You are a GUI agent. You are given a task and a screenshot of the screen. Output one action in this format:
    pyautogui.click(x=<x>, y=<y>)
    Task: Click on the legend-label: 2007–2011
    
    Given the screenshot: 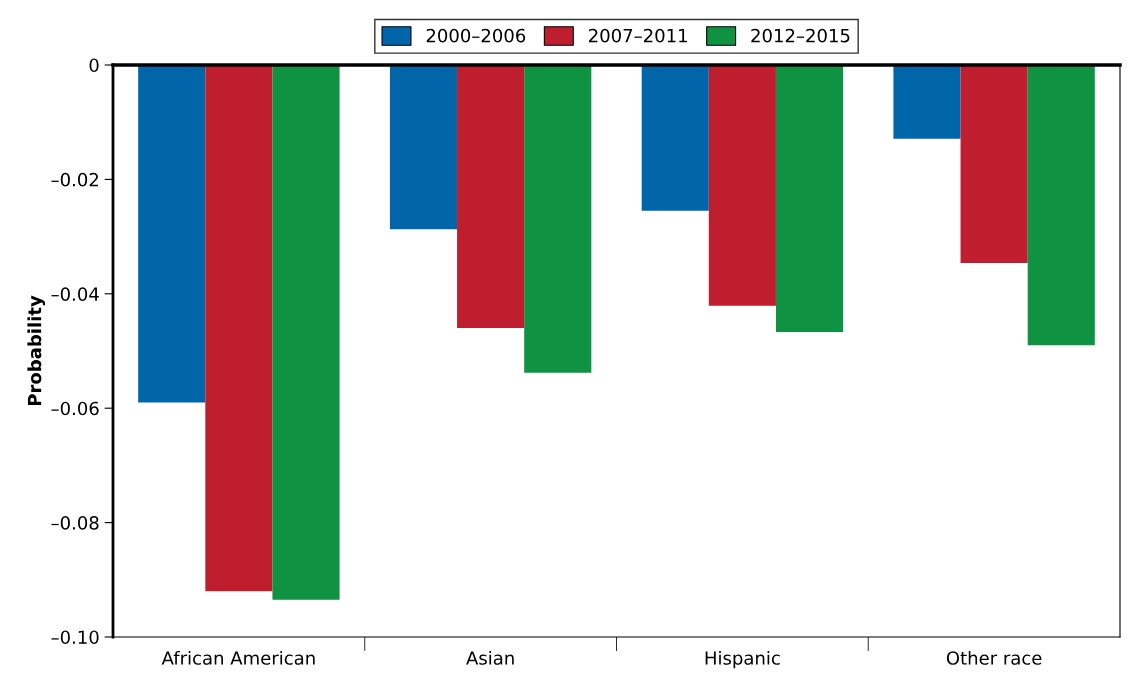 What is the action you would take?
    pyautogui.click(x=638, y=35)
    